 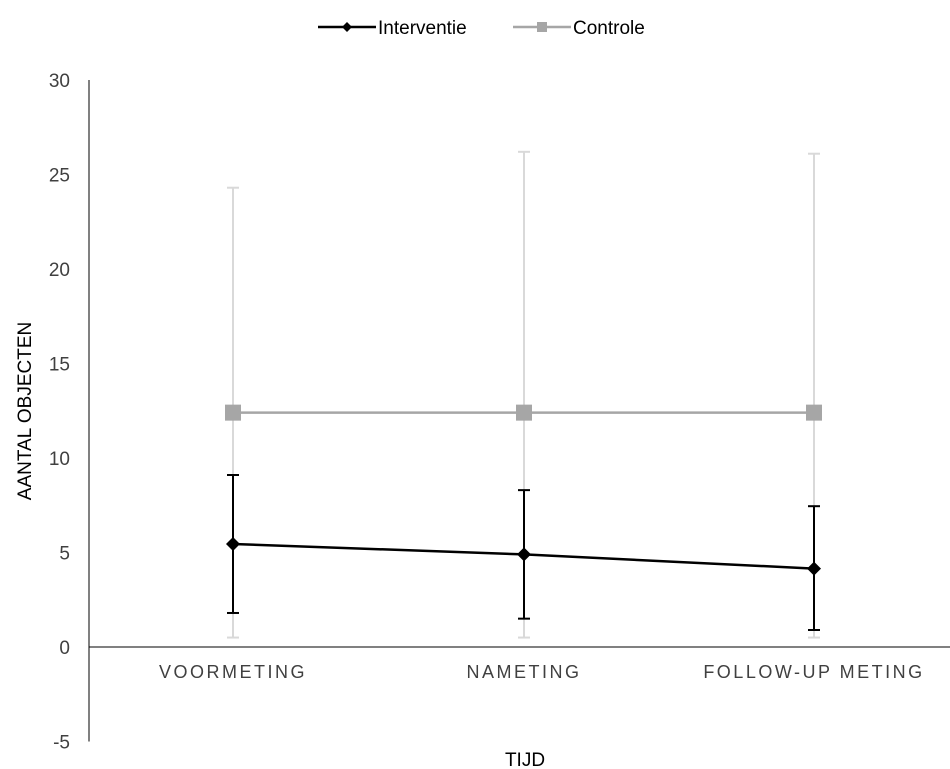 What do you see at coordinates (64, 648) in the screenshot?
I see `y-tick-label: 0` at bounding box center [64, 648].